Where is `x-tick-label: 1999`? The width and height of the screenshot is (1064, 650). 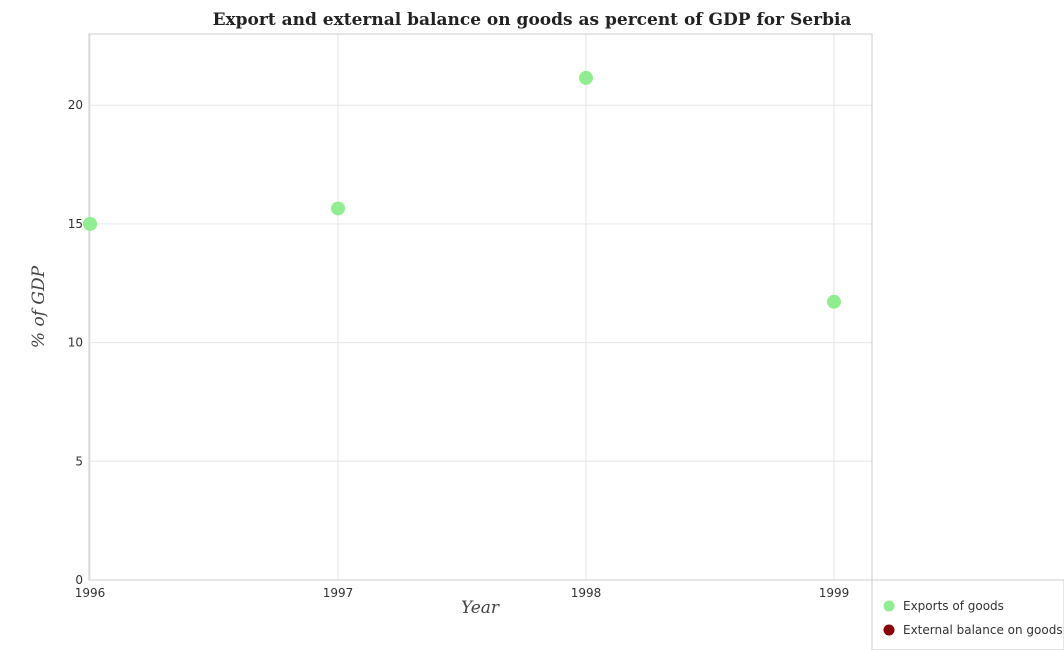 x-tick-label: 1999 is located at coordinates (834, 593).